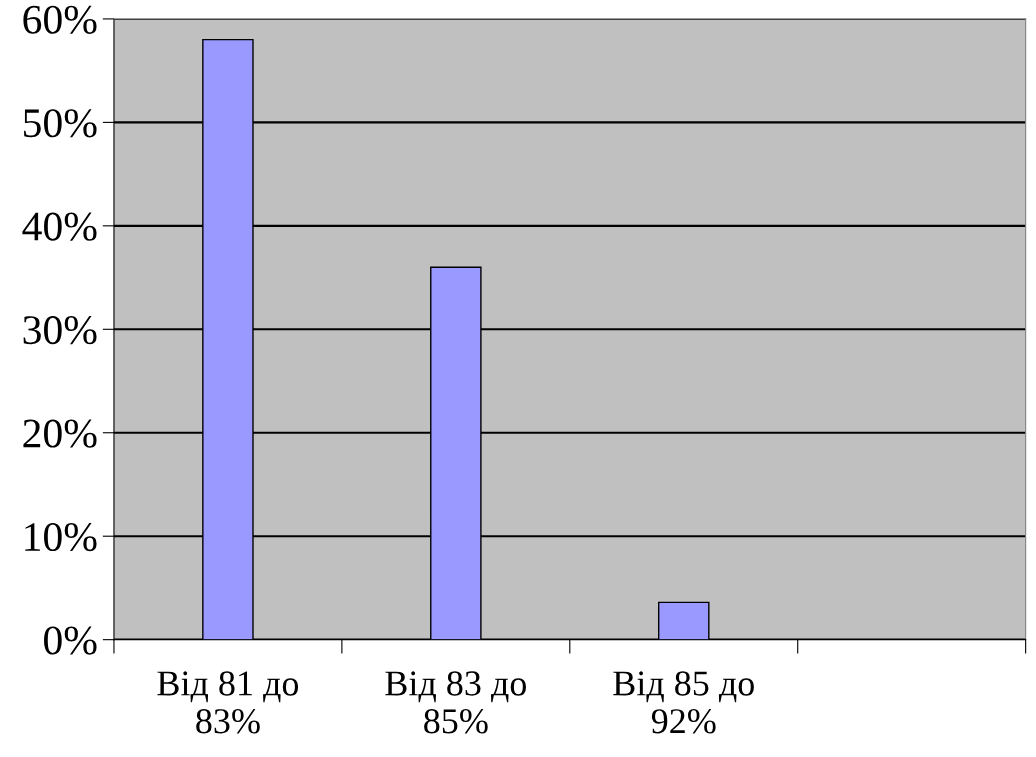  What do you see at coordinates (61, 537) in the screenshot?
I see `y-tick-label: 10%` at bounding box center [61, 537].